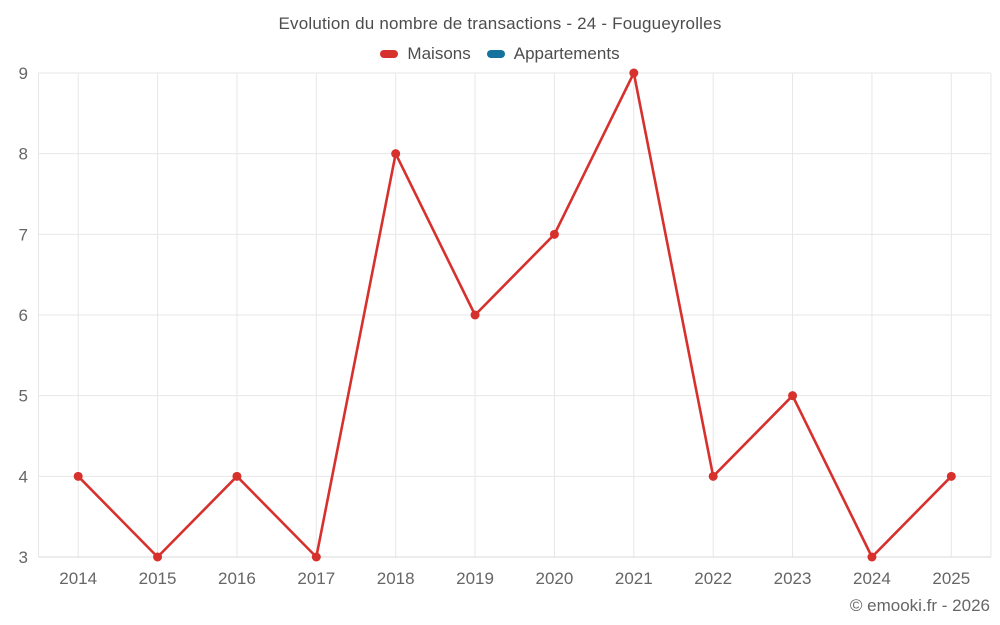 The image size is (1000, 625). Describe the element at coordinates (475, 578) in the screenshot. I see `x-axis-tick-label: 2019` at that location.